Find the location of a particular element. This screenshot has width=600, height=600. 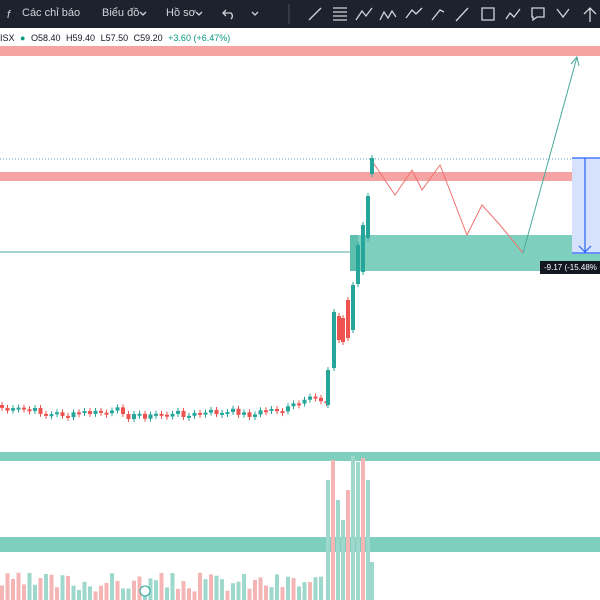

toolbar-icons: f is located at coordinates (302, 14).